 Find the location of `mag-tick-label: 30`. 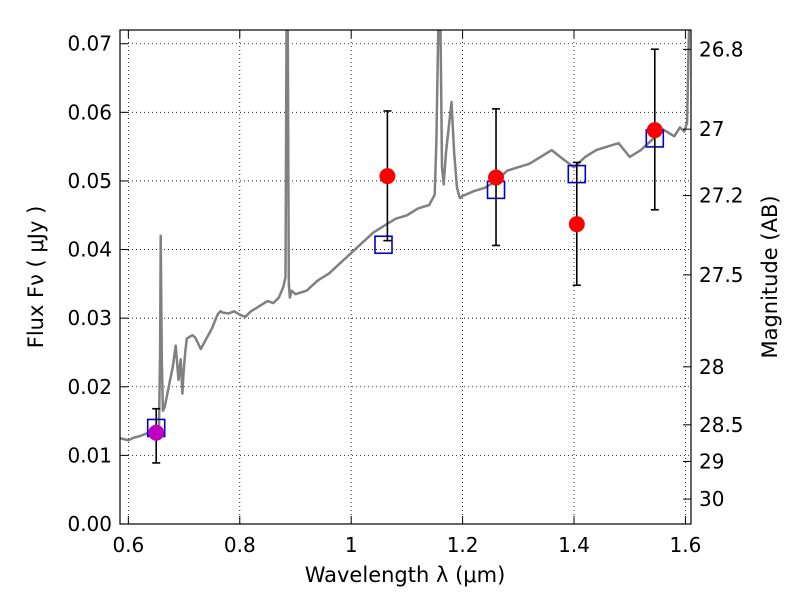

mag-tick-label: 30 is located at coordinates (711, 499).